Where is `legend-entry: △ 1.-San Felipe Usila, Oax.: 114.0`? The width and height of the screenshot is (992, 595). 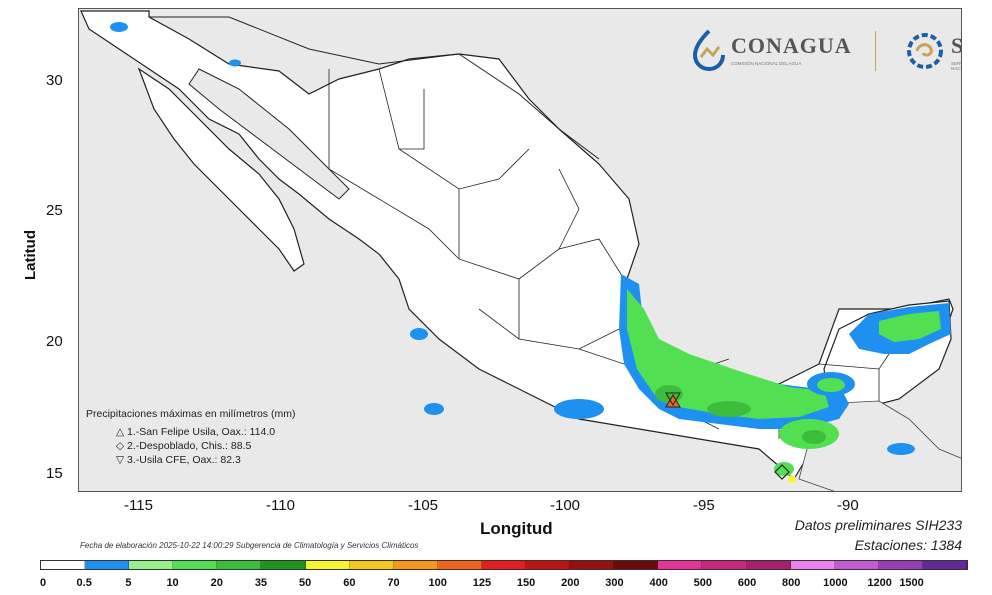
legend-entry: △ 1.-San Felipe Usila, Oax.: 114.0 is located at coordinates (205, 432).